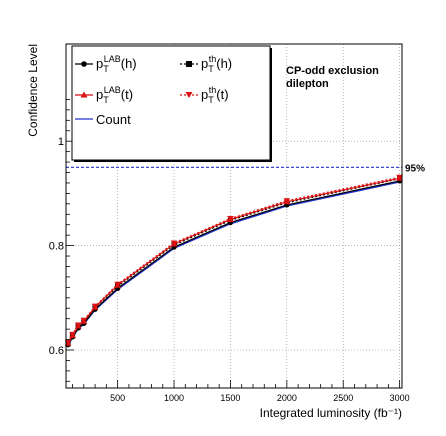 This screenshot has width=446, height=436. Describe the element at coordinates (117, 398) in the screenshot. I see `x-tick-label: 500` at that location.